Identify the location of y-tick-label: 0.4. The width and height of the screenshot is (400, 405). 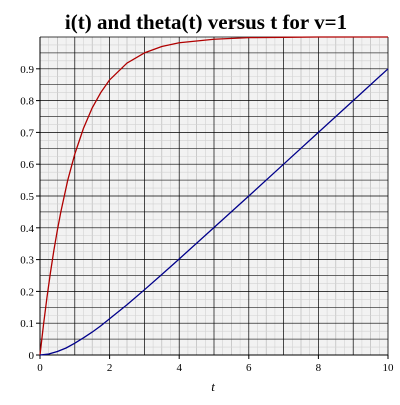
(27, 229).